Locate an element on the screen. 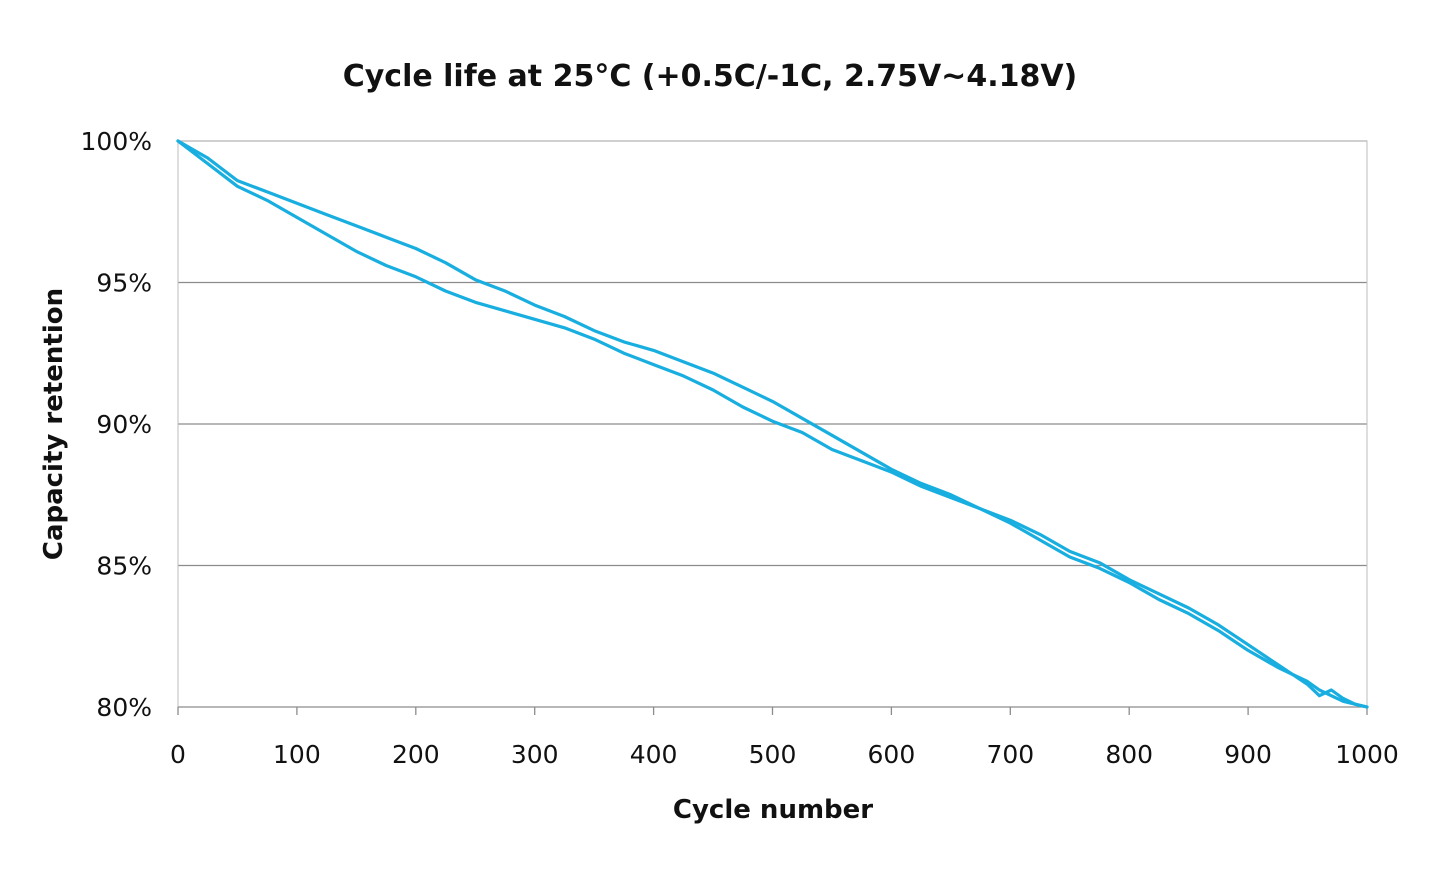  y-tick-label: 95% is located at coordinates (124, 283).